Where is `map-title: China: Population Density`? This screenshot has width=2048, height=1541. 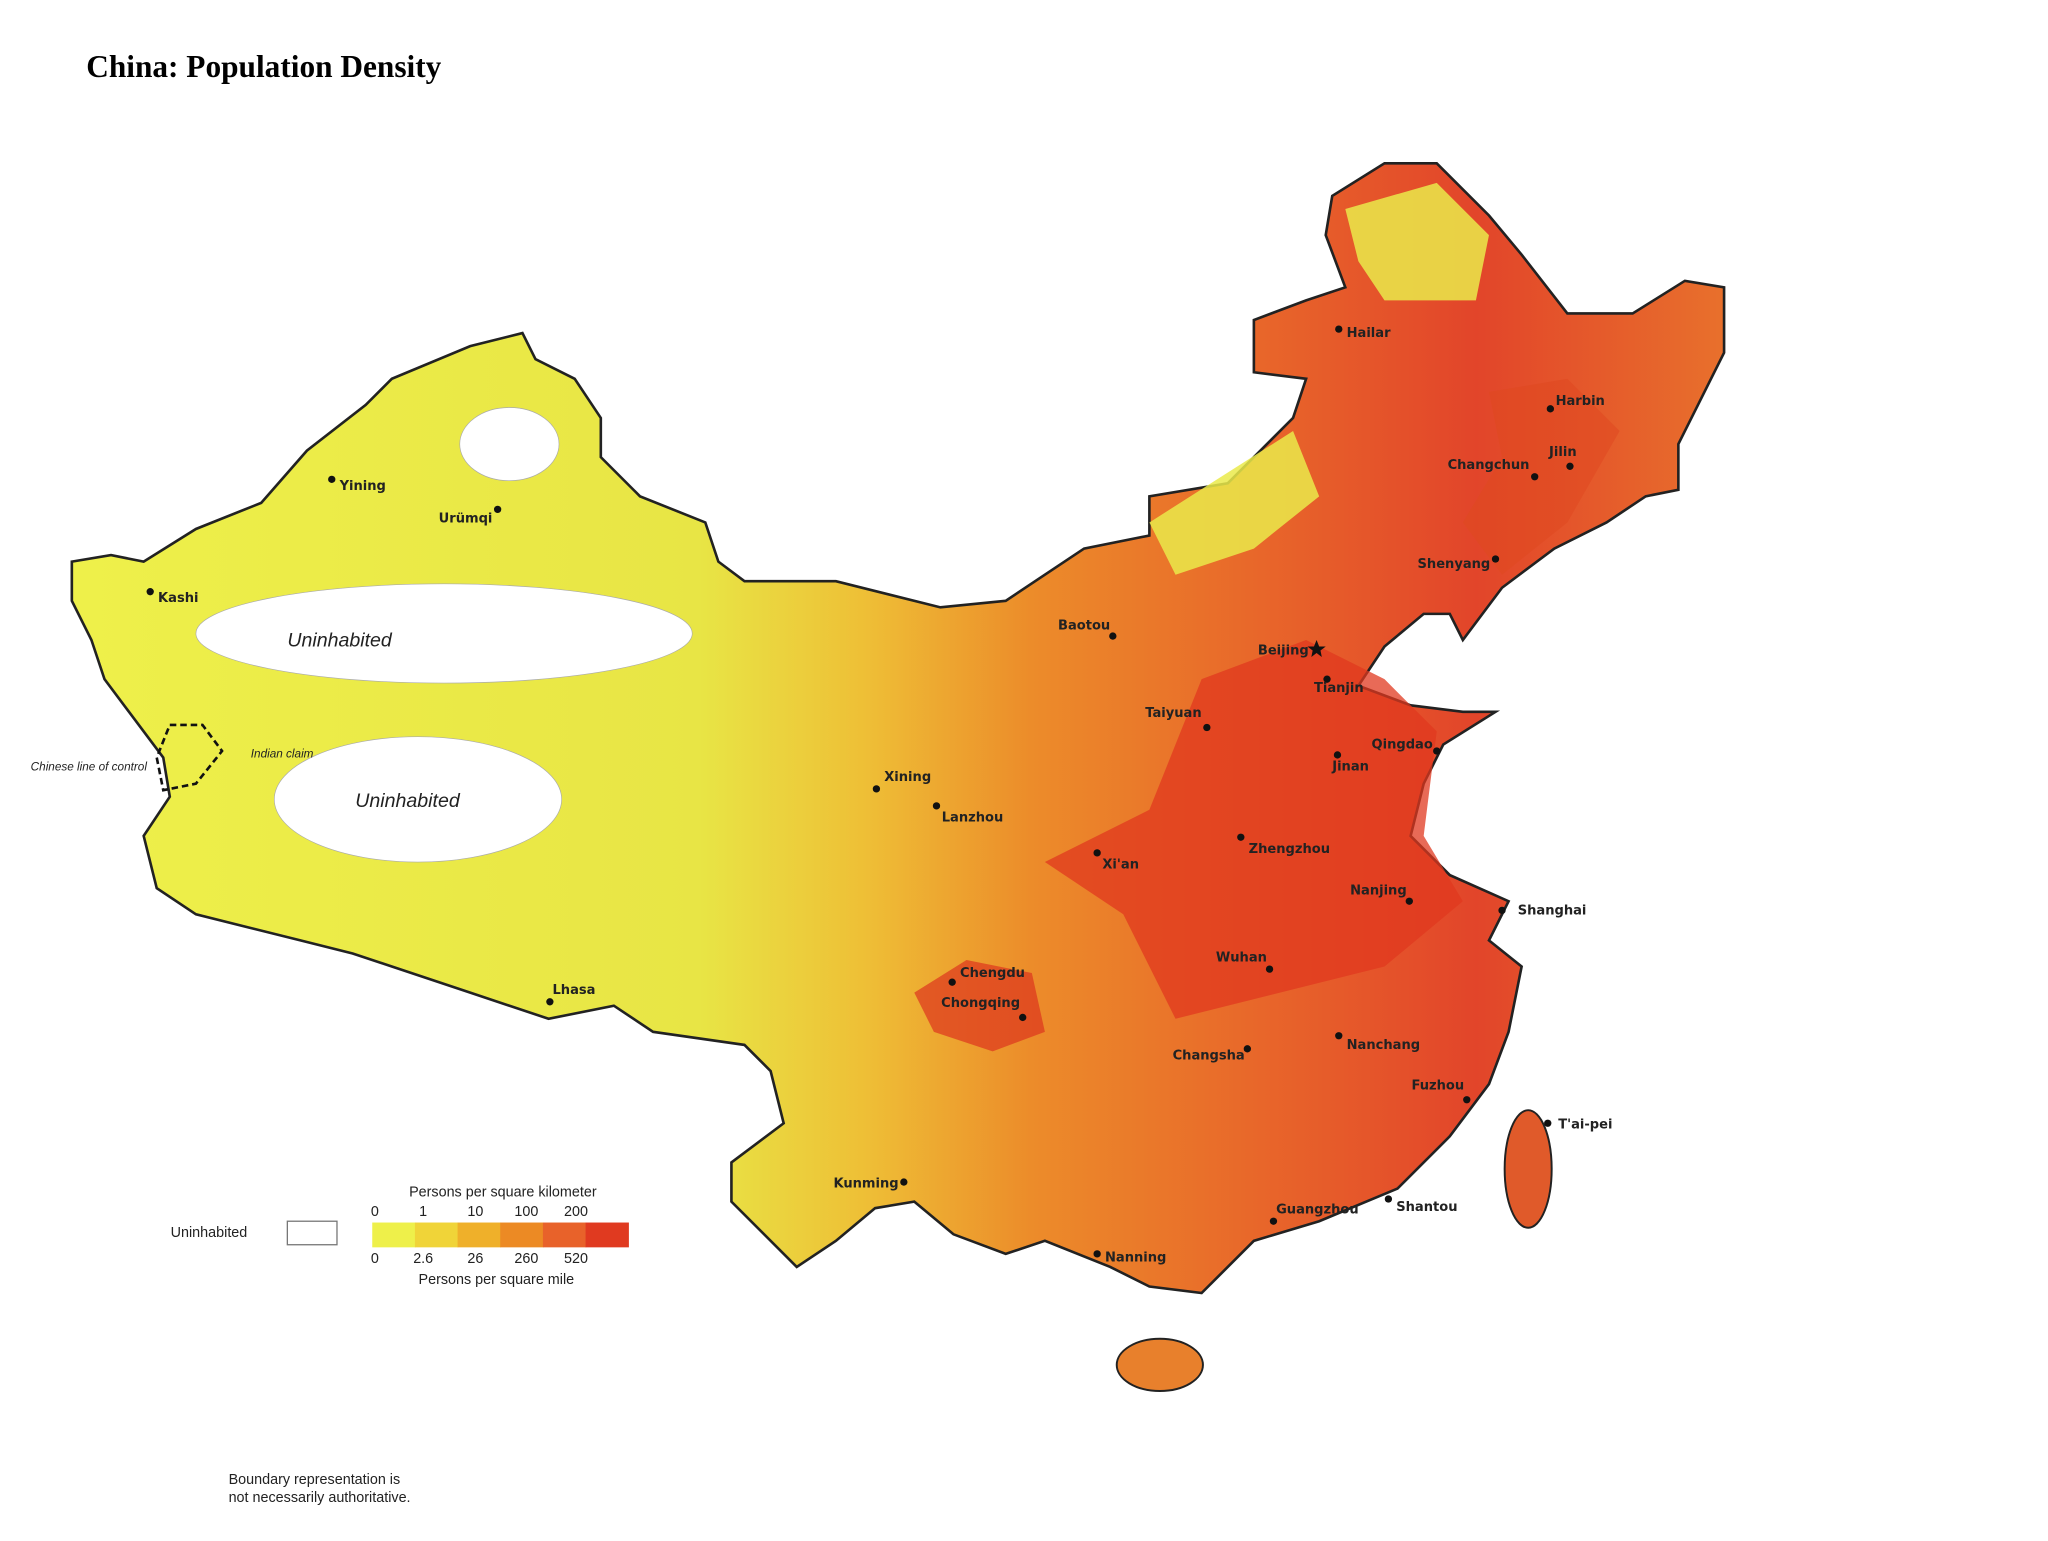 map-title: China: Population Density is located at coordinates (263, 66).